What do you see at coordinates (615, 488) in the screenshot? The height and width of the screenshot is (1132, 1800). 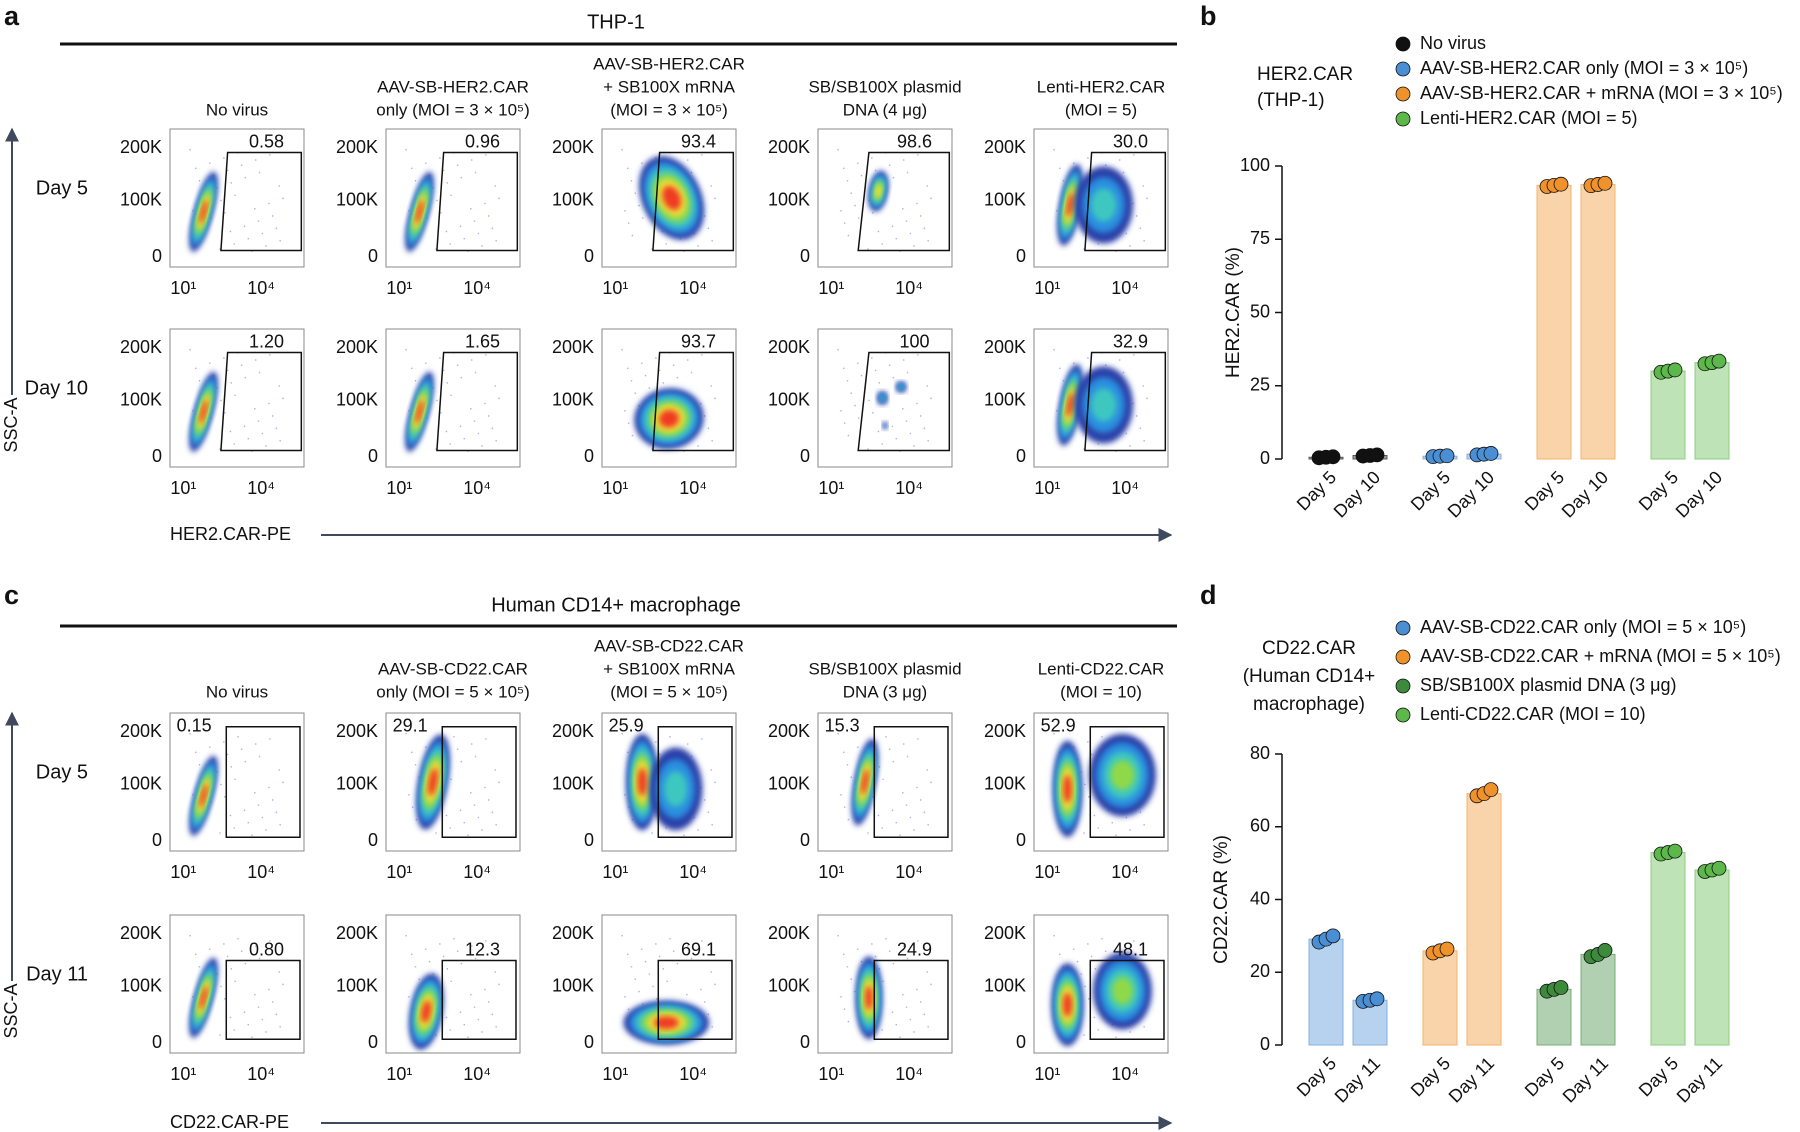 I see `x-tick-label: 10¹` at bounding box center [615, 488].